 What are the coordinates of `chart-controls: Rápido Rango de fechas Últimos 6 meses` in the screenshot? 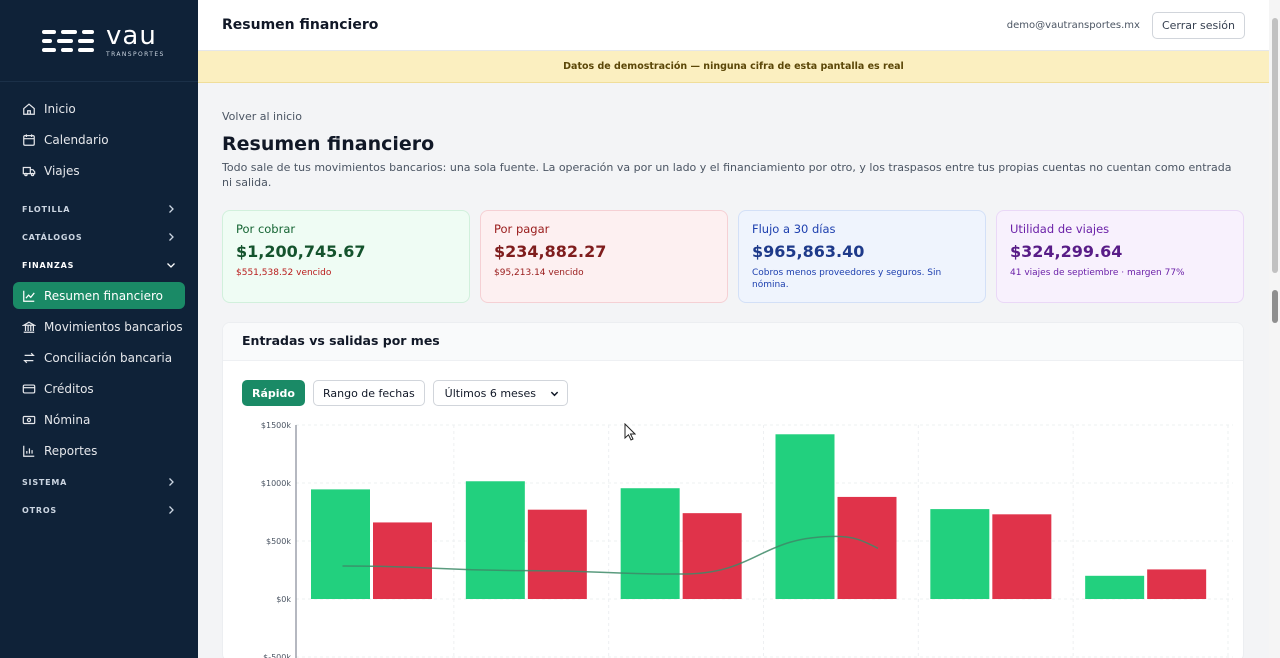 It's located at (405, 393).